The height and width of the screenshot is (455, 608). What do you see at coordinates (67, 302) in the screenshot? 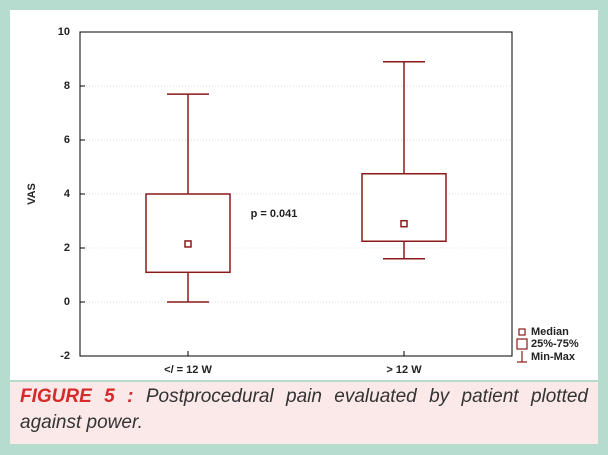
I see `y-tick-label: 0` at bounding box center [67, 302].